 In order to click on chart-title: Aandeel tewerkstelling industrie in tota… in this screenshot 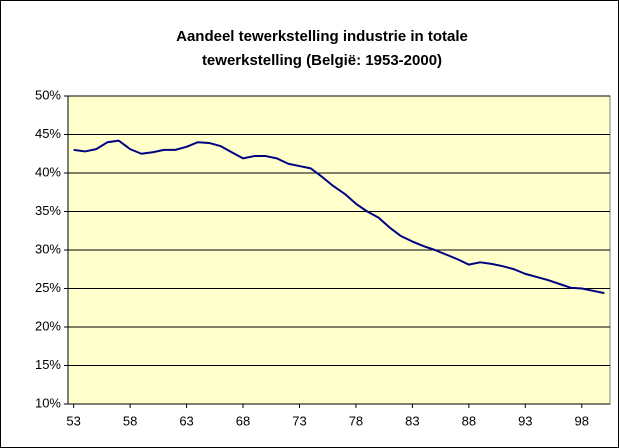, I will do `click(322, 36)`.